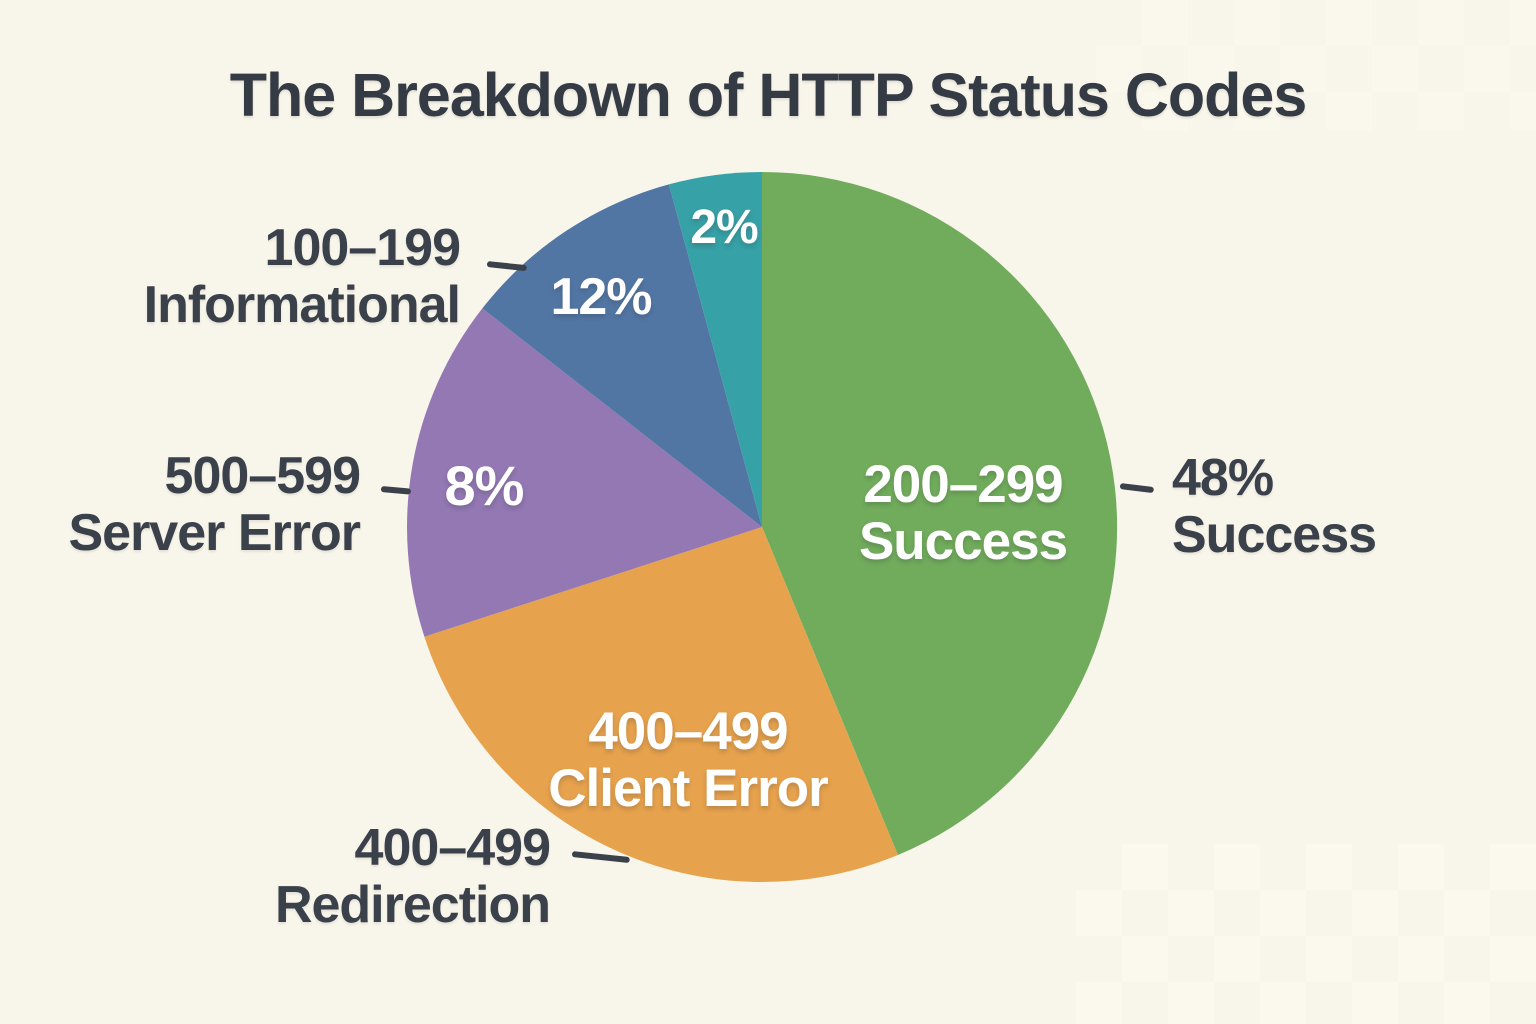 This screenshot has width=1536, height=1024. Describe the element at coordinates (302, 277) in the screenshot. I see `callout-informational: 100–199 Informational` at that location.